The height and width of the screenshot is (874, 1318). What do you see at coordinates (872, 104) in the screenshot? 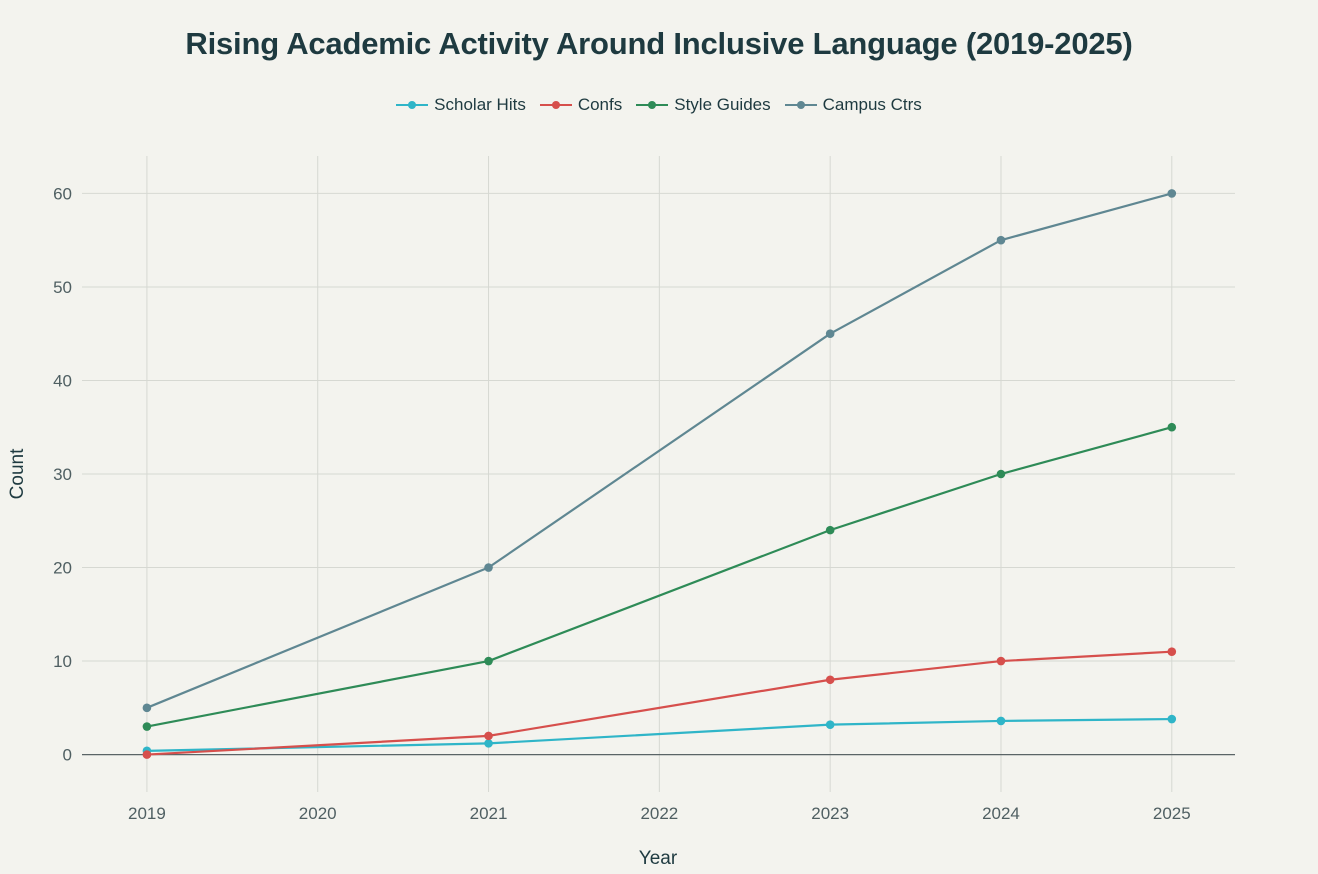
I see `legend-label-campus-ctrs: Campus Ctrs` at bounding box center [872, 104].